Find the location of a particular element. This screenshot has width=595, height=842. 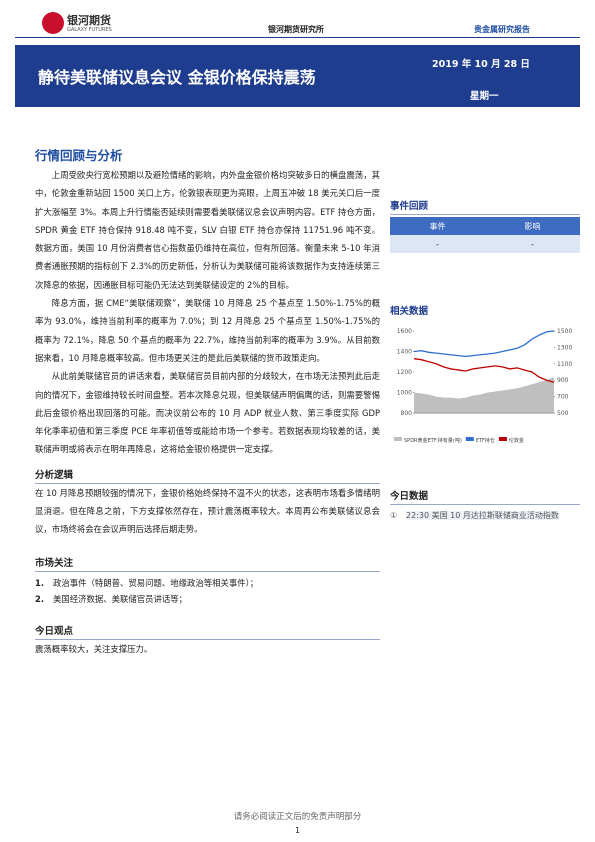

banner is located at coordinates (297, 76).